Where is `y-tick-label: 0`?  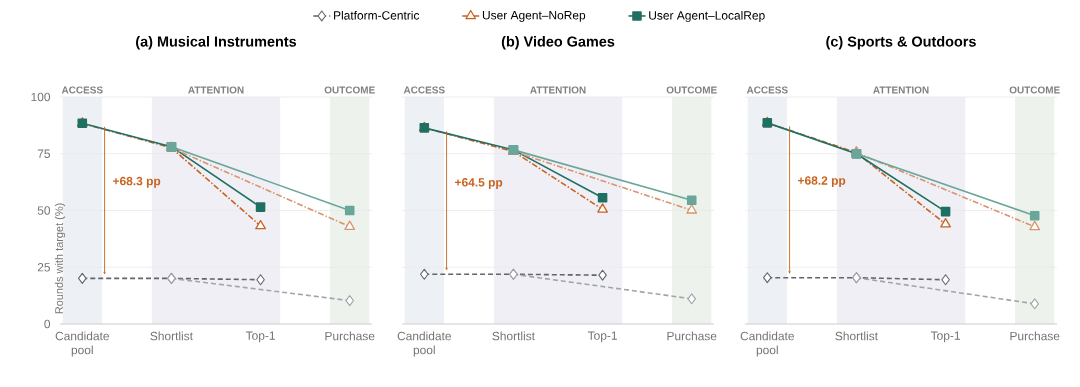
y-tick-label: 0 is located at coordinates (47, 324).